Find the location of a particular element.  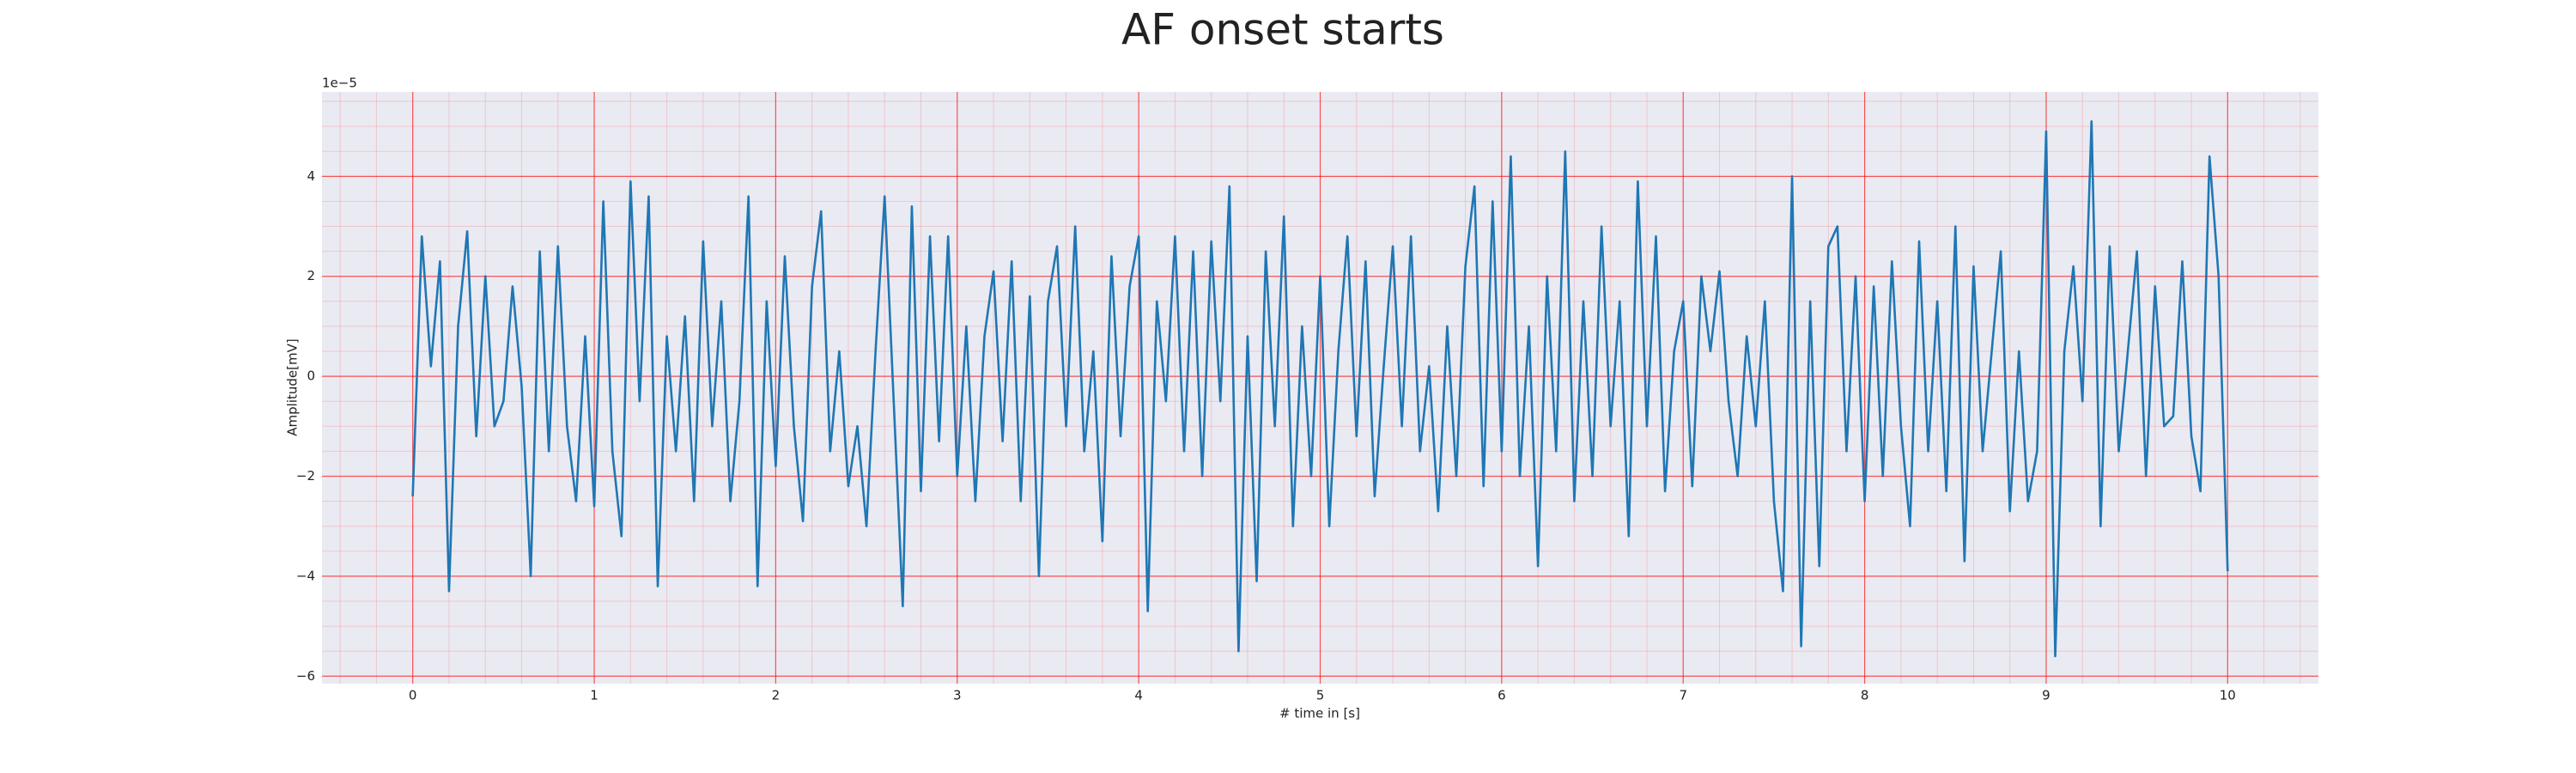

y-tick-label: −4 is located at coordinates (305, 575).